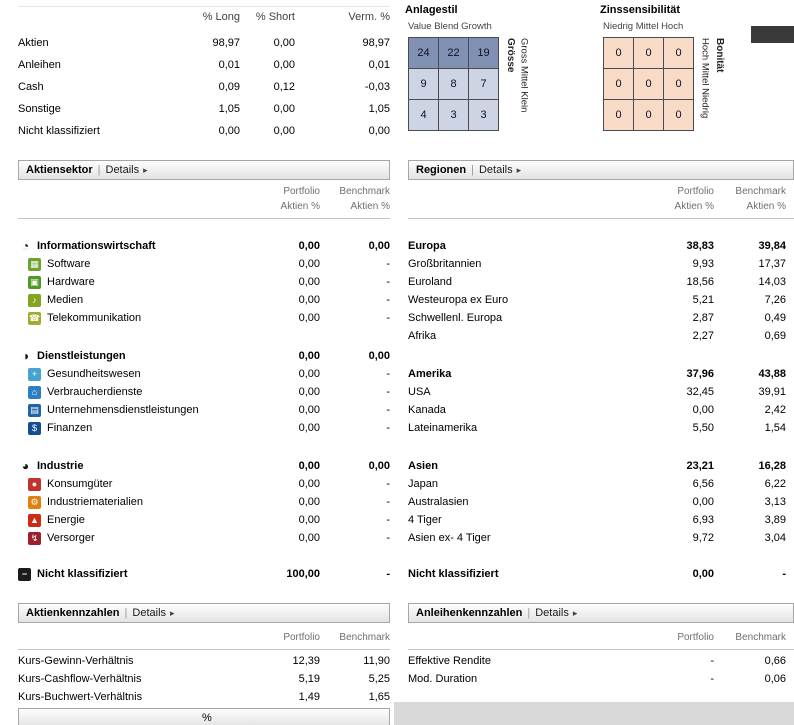 The height and width of the screenshot is (725, 794). Describe the element at coordinates (139, 466) in the screenshot. I see `row-label-cell: ◕ Industrie` at that location.